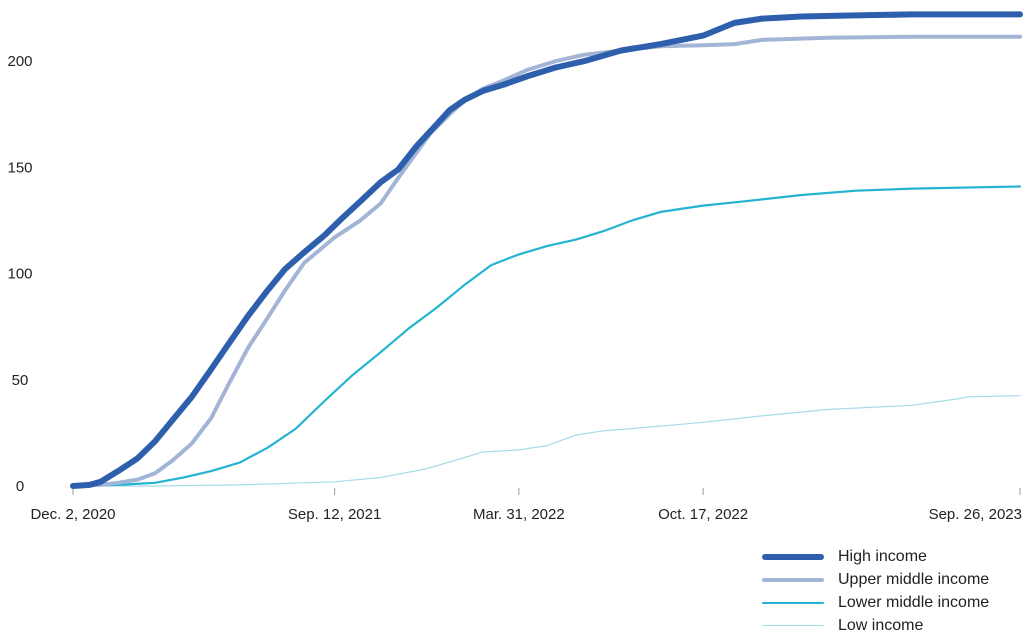  What do you see at coordinates (334, 514) in the screenshot?
I see `x-tick-label-1: Sep. 12, 2021` at bounding box center [334, 514].